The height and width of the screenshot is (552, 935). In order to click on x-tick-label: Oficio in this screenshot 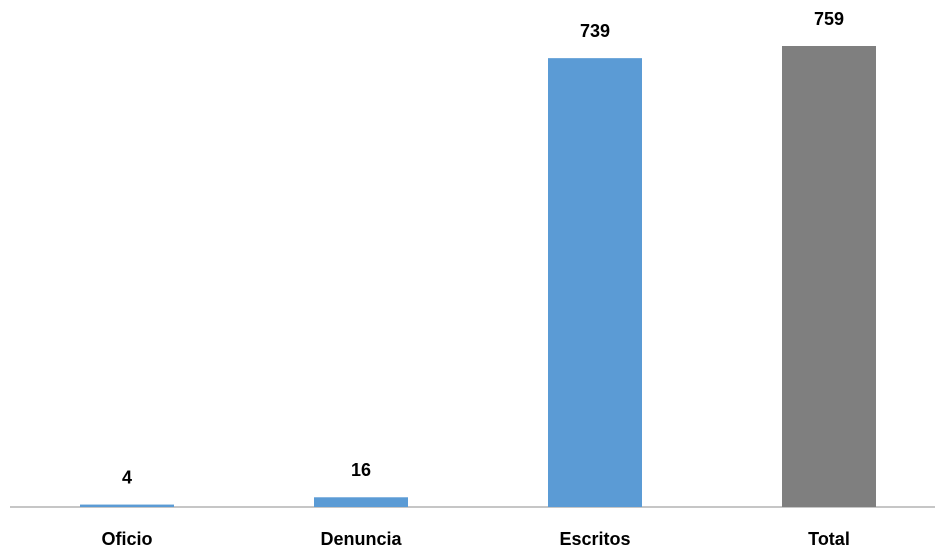, I will do `click(126, 539)`.